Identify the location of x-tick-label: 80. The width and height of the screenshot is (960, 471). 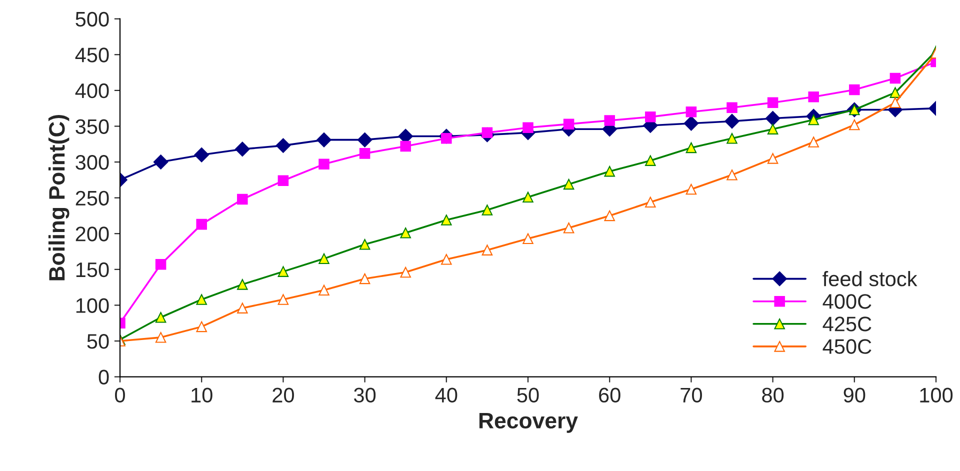
(773, 395).